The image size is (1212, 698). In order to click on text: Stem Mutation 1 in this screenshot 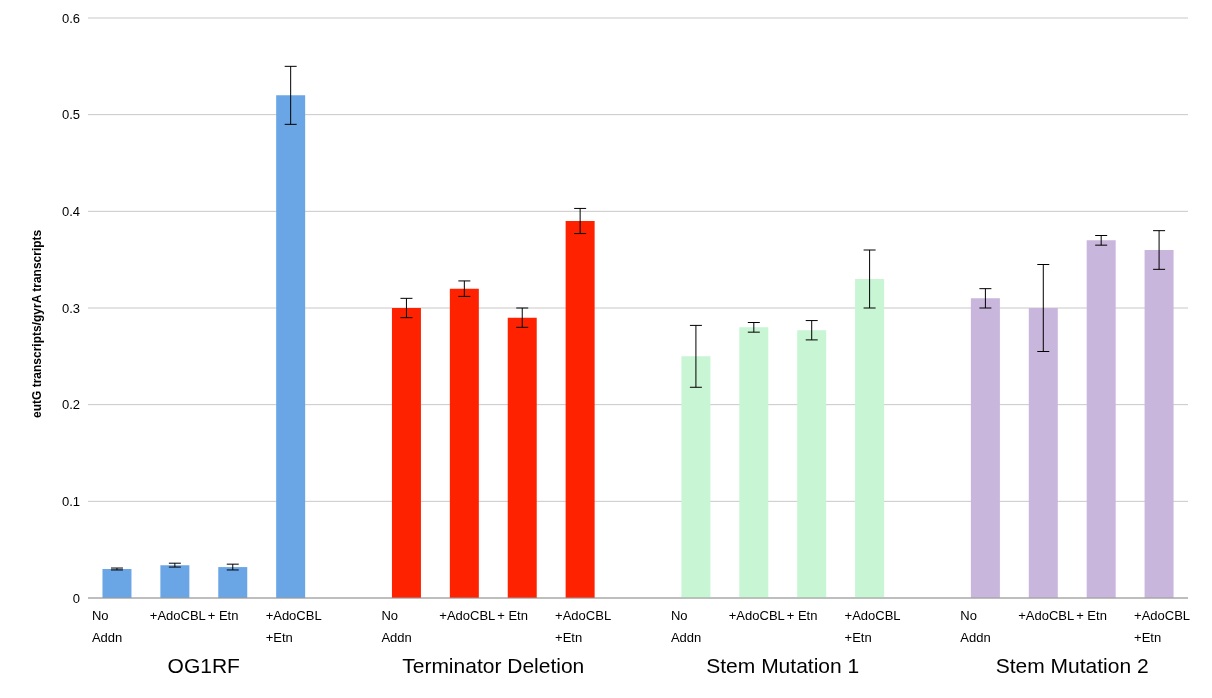, I will do `click(783, 666)`.